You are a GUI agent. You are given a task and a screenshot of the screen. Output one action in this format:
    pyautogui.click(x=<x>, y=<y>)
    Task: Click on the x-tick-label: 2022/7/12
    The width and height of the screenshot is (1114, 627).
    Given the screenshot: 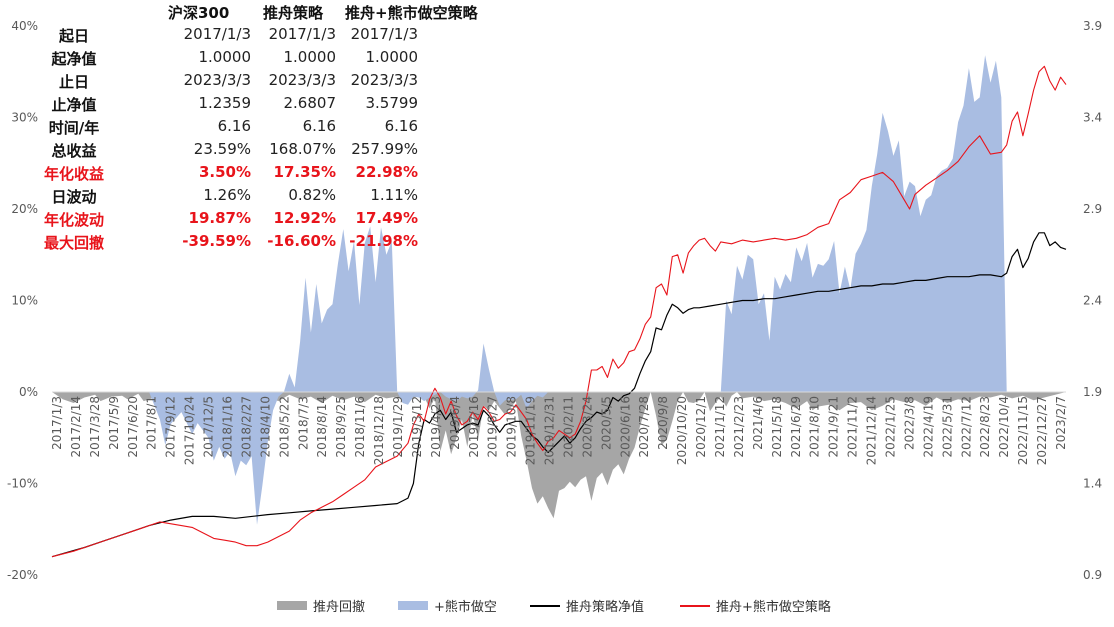 What is the action you would take?
    pyautogui.click(x=966, y=427)
    